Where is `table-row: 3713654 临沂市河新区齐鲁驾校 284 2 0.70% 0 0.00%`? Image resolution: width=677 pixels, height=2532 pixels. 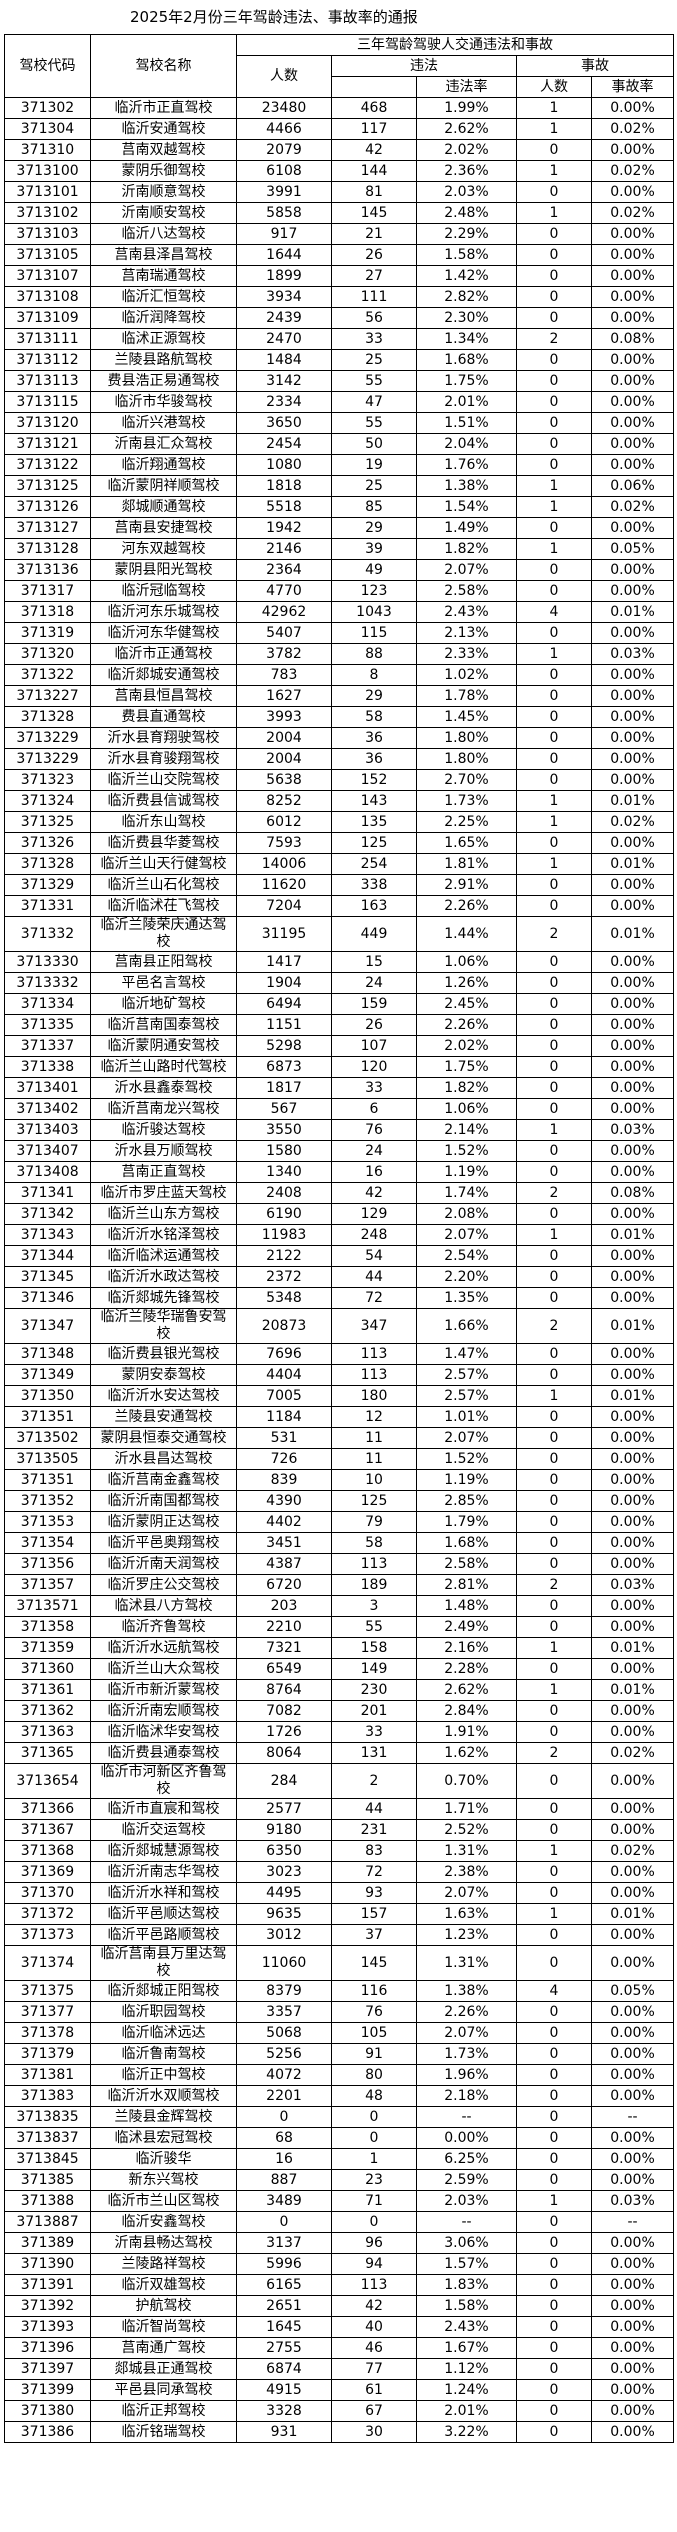 table-row: 3713654 临沂市河新区齐鲁驾校 284 2 0.70% 0 0.00% is located at coordinates (339, 1781).